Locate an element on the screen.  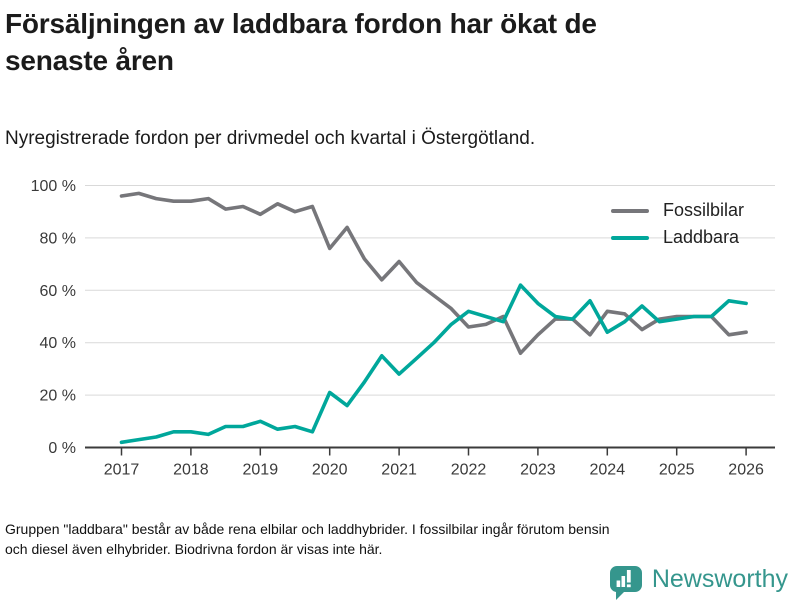
y-axis-tick-label: 100 % is located at coordinates (53, 186).